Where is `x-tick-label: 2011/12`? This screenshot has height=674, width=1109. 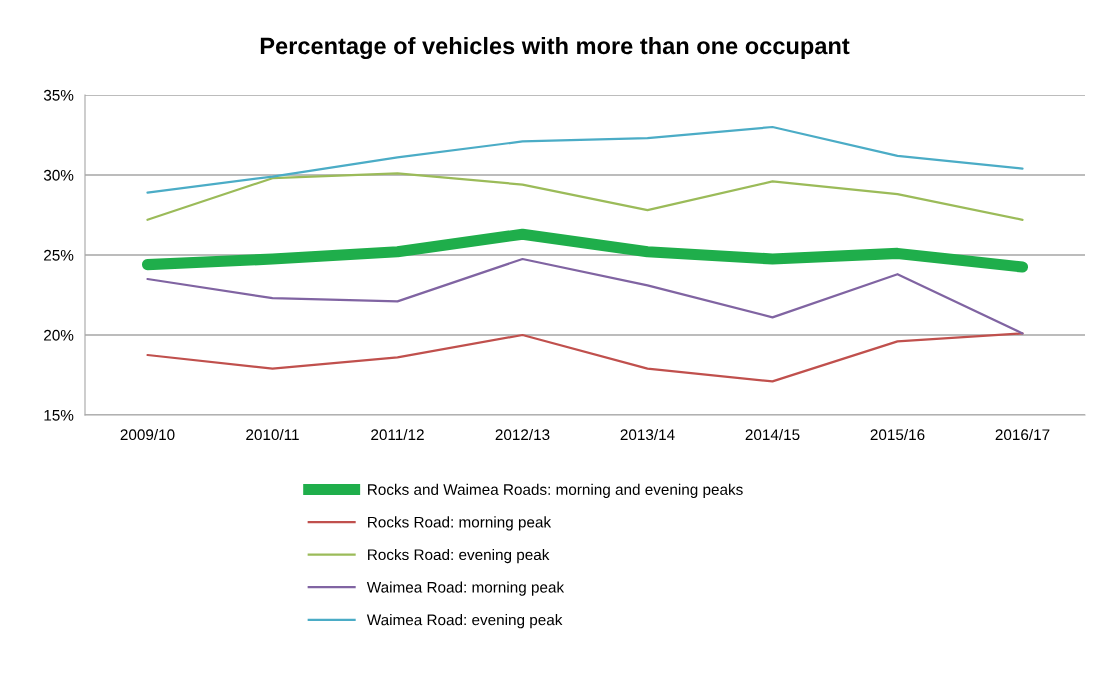
x-tick-label: 2011/12 is located at coordinates (397, 434).